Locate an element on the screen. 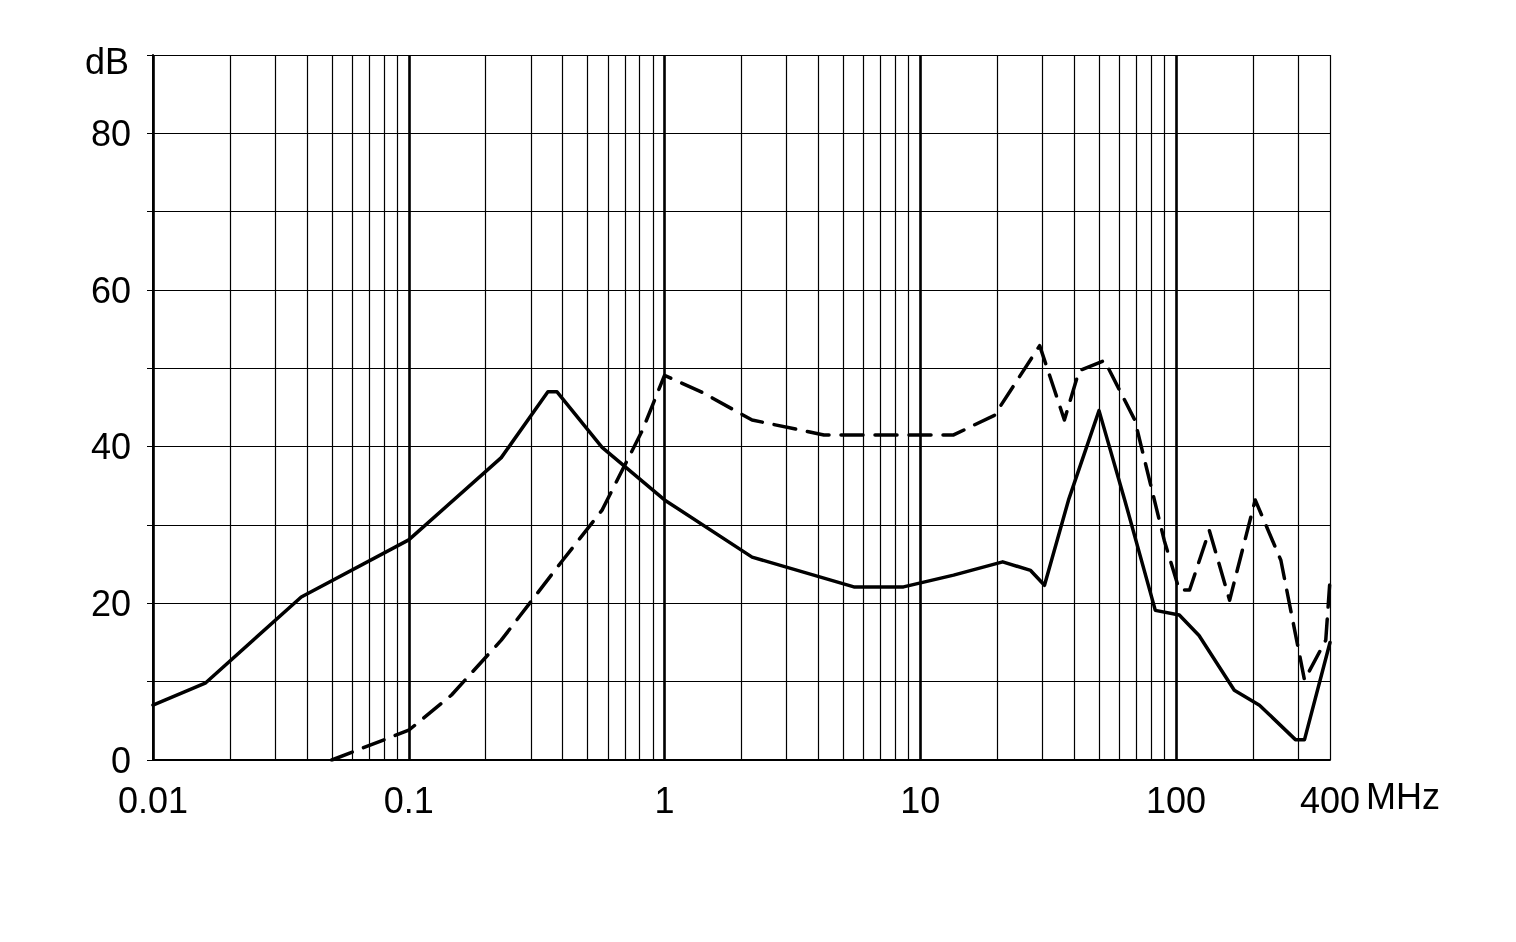  y-tick-label: 40 is located at coordinates (110, 447).